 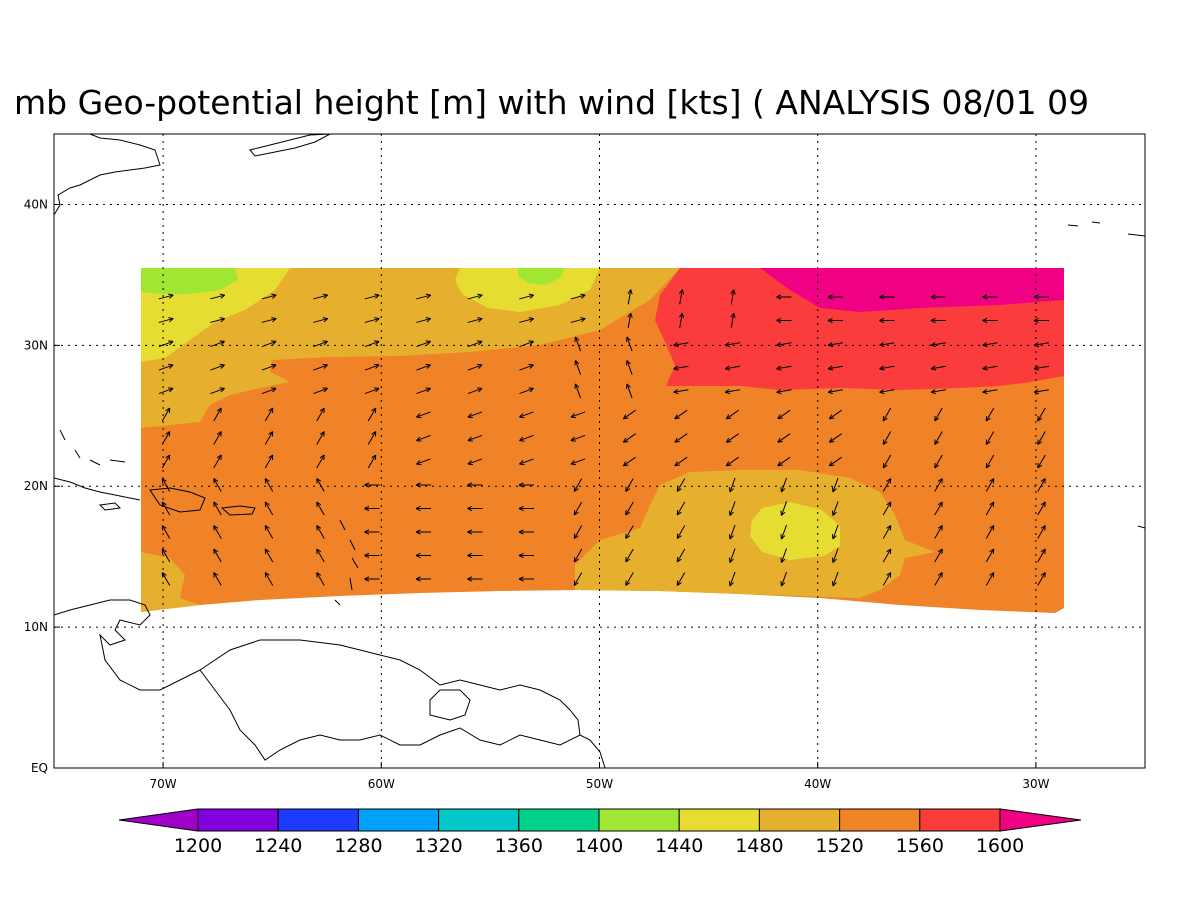 What do you see at coordinates (817, 784) in the screenshot?
I see `x-tick-label: 40W` at bounding box center [817, 784].